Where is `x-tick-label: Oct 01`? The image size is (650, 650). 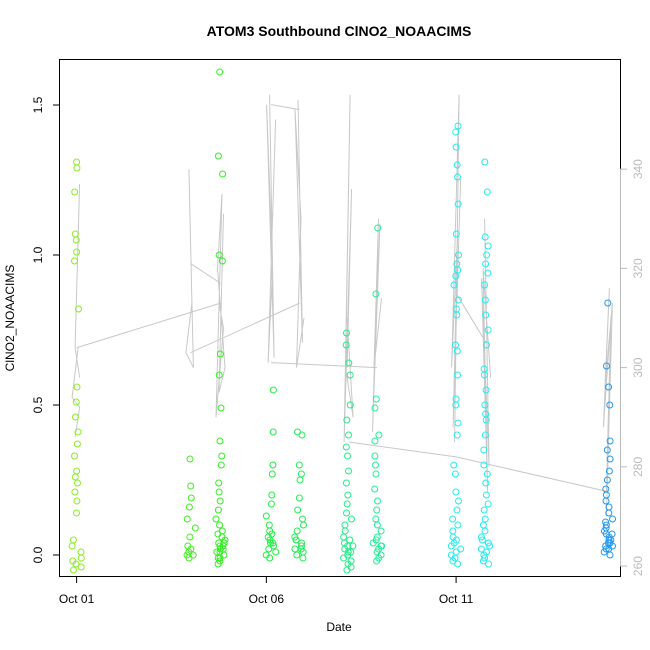
x-tick-label: Oct 01 is located at coordinates (77, 599).